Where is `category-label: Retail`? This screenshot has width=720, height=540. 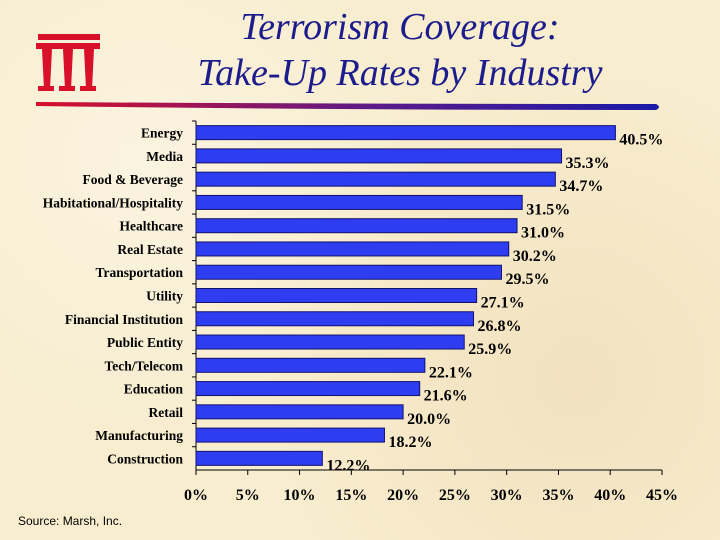 category-label: Retail is located at coordinates (166, 412).